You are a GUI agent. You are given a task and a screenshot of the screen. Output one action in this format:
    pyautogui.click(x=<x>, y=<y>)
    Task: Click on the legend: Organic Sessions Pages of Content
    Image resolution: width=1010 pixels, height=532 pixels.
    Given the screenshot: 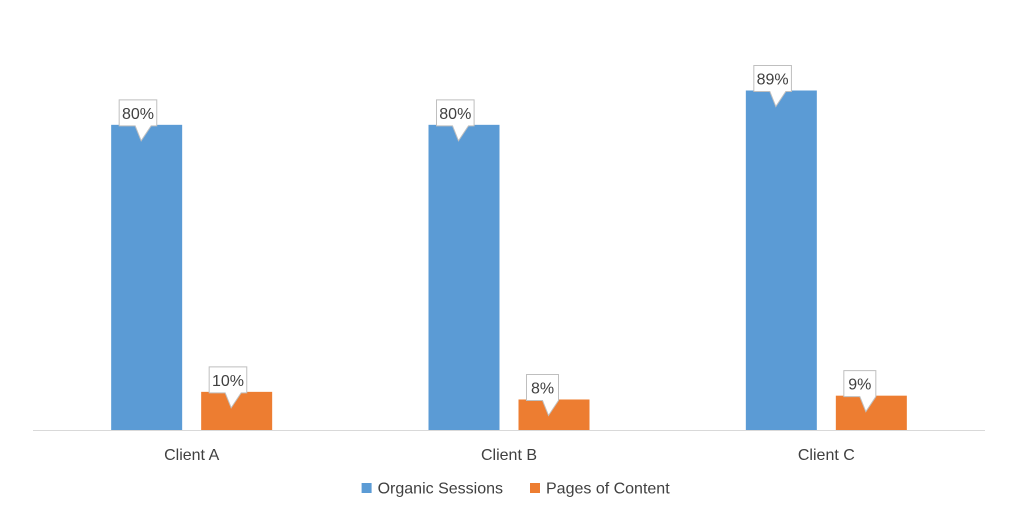 What is the action you would take?
    pyautogui.click(x=515, y=489)
    